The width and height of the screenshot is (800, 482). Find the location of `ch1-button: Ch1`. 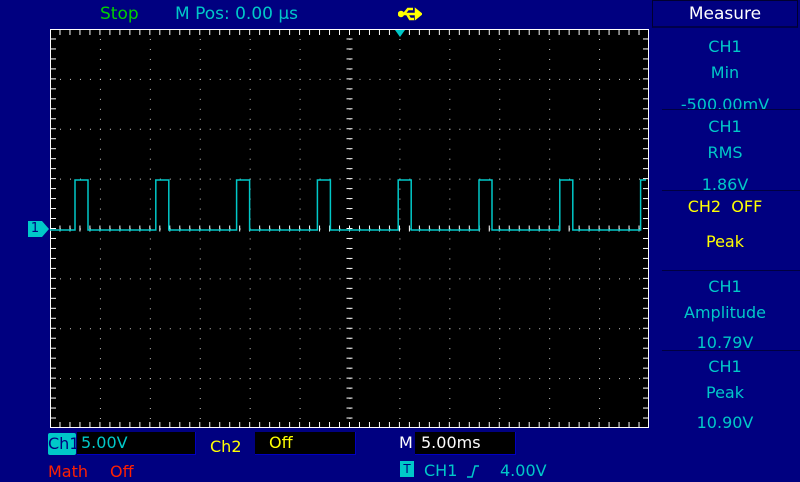

ch1-button: Ch1 is located at coordinates (64, 444).